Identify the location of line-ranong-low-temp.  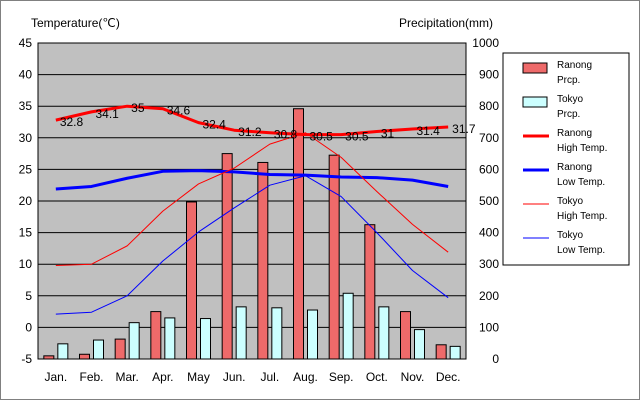
(252, 180).